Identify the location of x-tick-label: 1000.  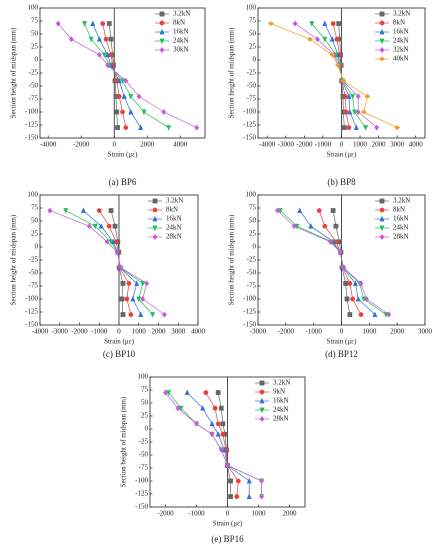
(259, 514).